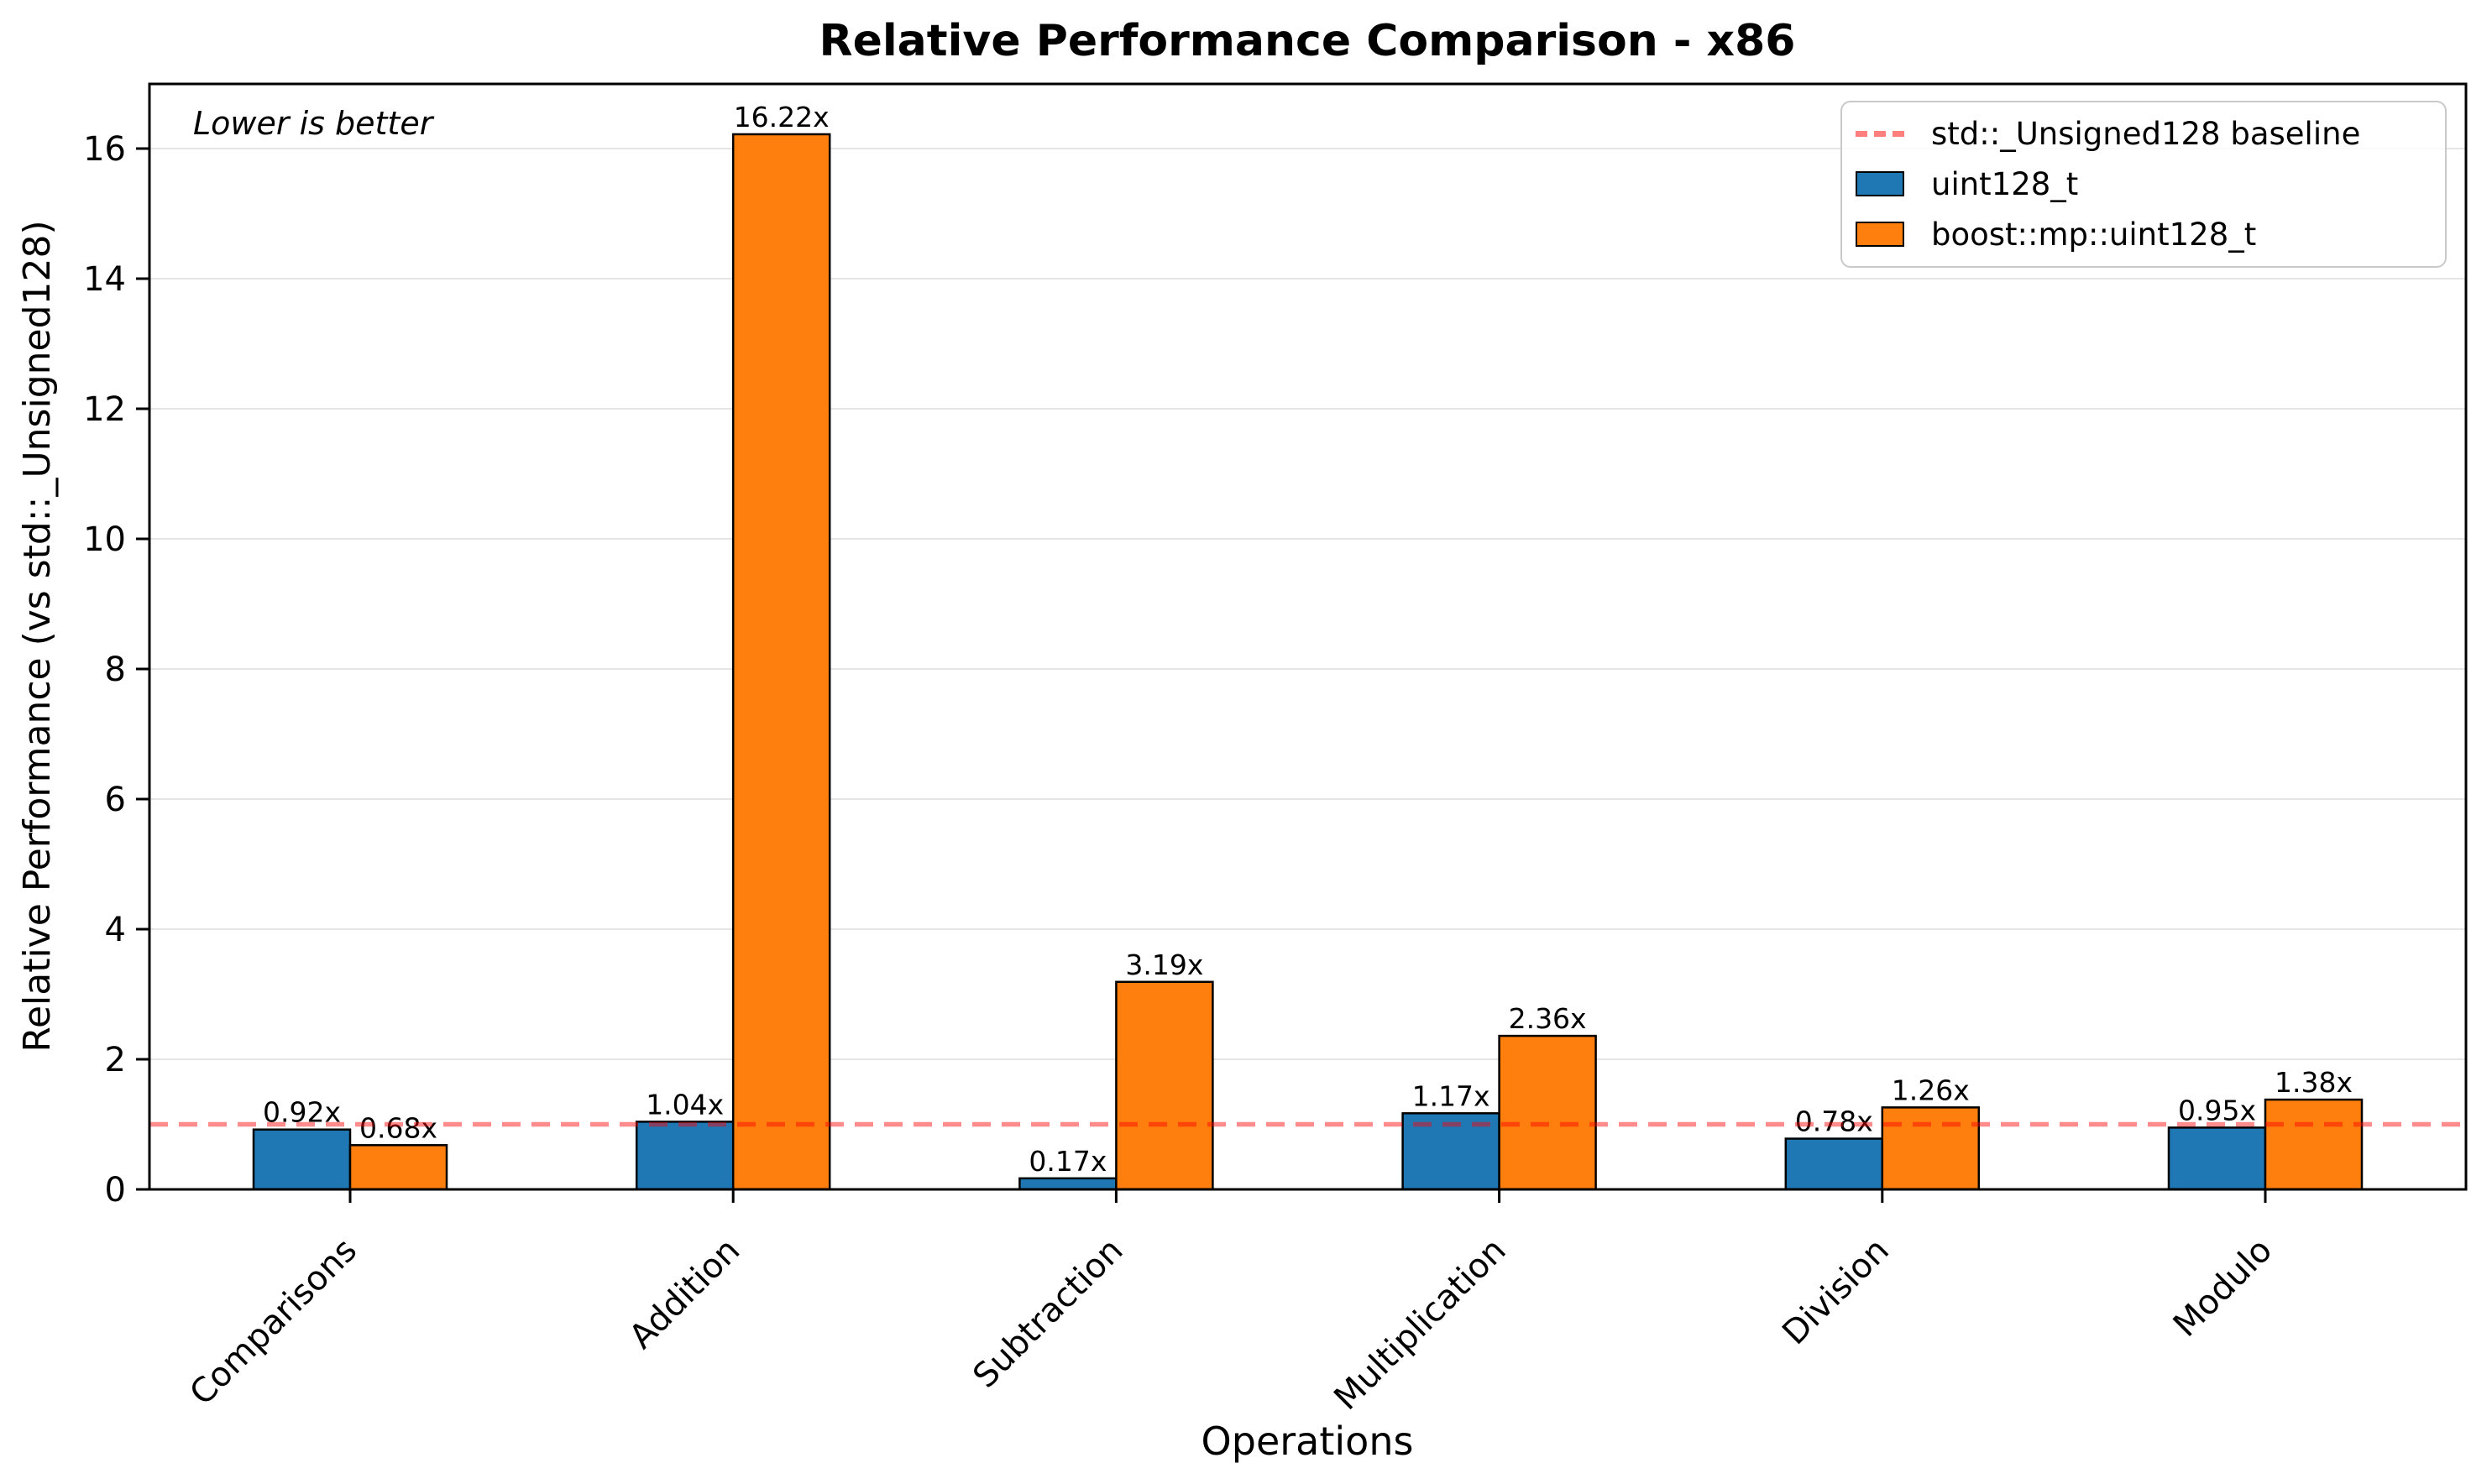 This screenshot has height=1484, width=2492. What do you see at coordinates (2314, 1144) in the screenshot?
I see `bar-boost-mp-uint128-t-modulo` at bounding box center [2314, 1144].